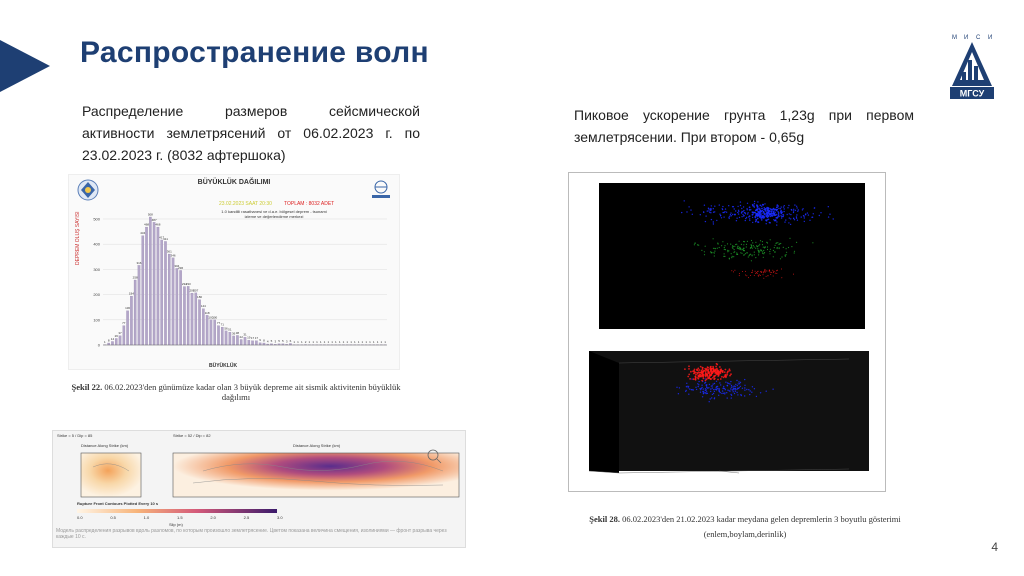 Image resolution: width=1024 pixels, height=576 pixels. What do you see at coordinates (317, 445) in the screenshot?
I see `right-panel-axis: Distance Along Strike (km)` at bounding box center [317, 445].